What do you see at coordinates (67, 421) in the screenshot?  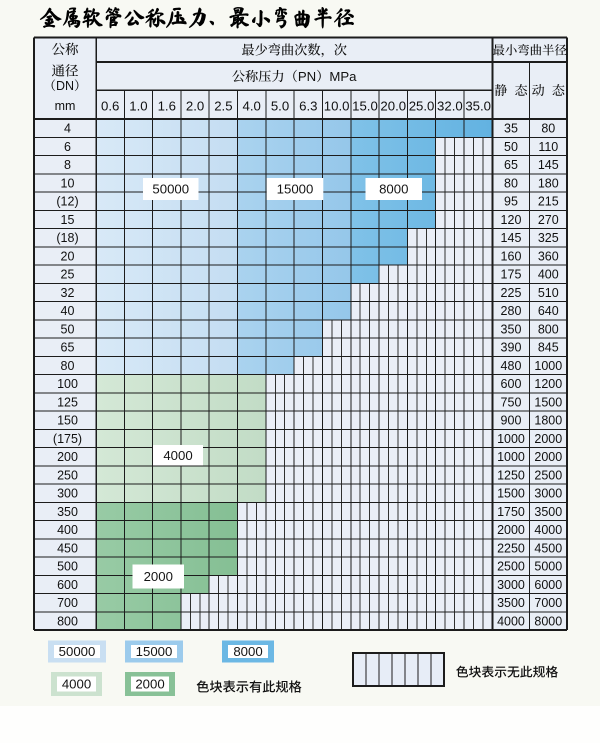 I see `svg-text: 150` at bounding box center [67, 421].